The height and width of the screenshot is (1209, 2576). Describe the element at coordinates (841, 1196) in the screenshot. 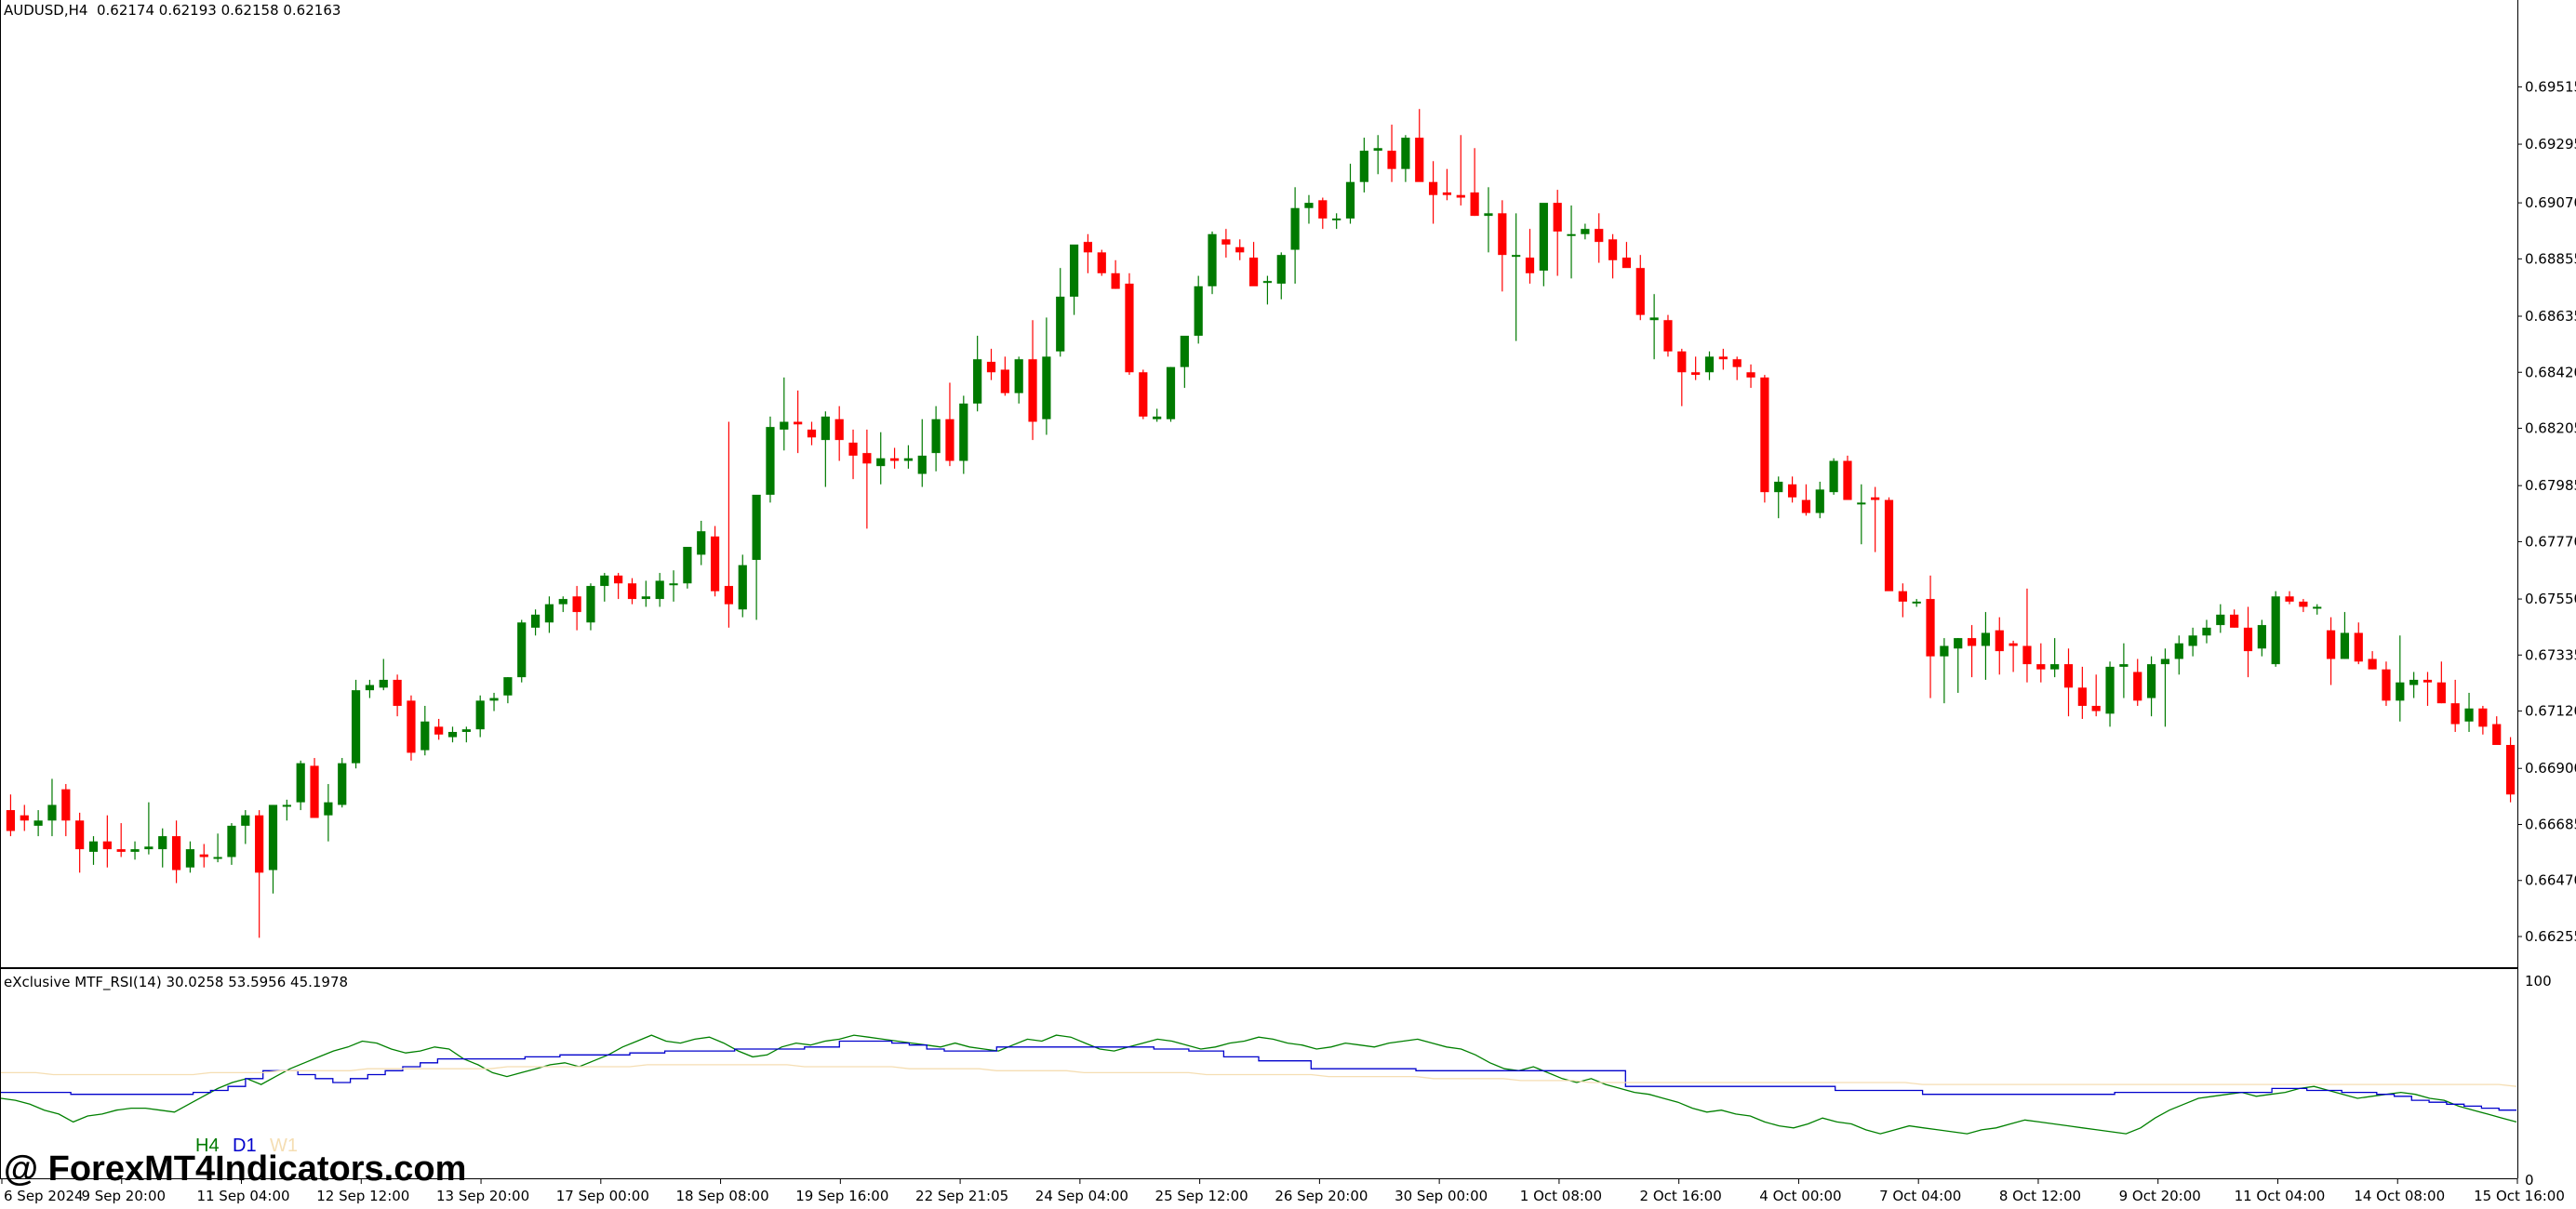

I see `time-tick-label: 19 Sep 16:00` at that location.